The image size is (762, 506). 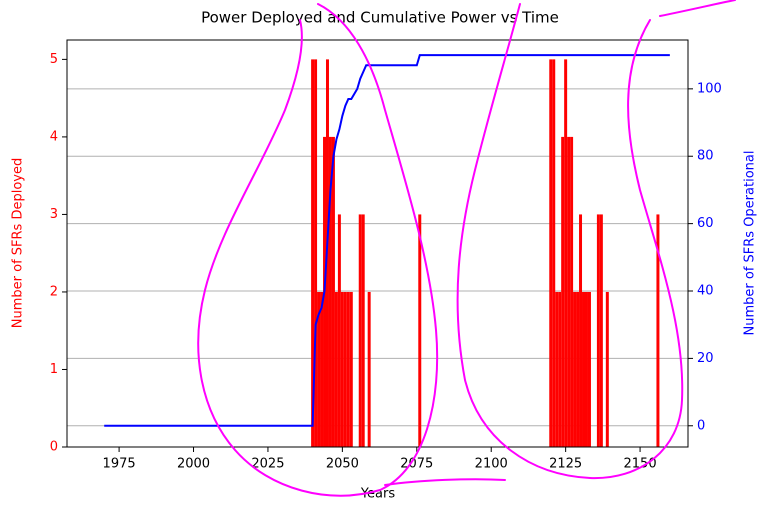 I want to click on y2-tick-label: 60, so click(x=705, y=223).